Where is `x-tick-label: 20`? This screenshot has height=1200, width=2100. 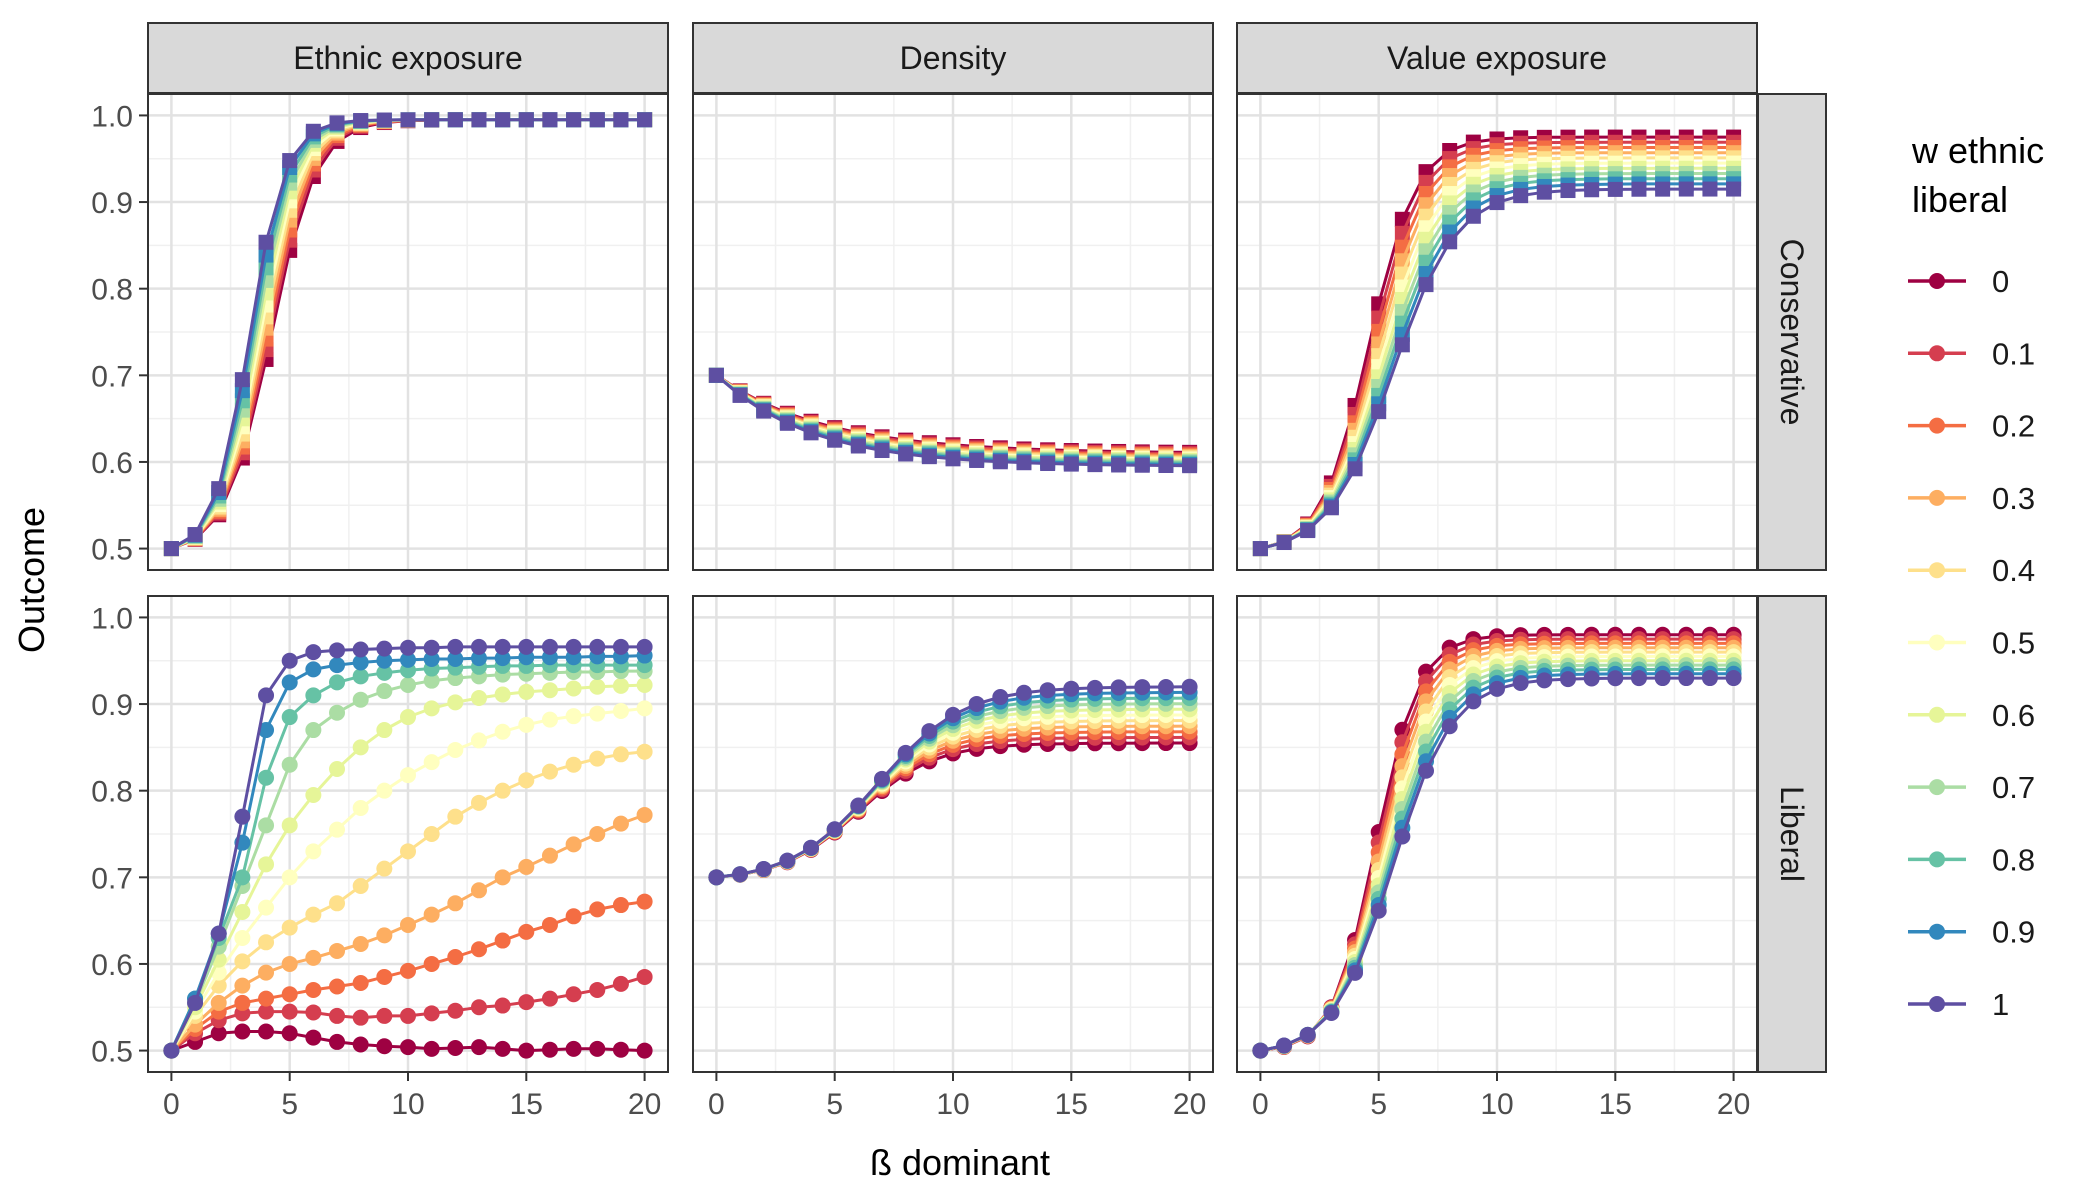
x-tick-label: 20 is located at coordinates (1189, 1104).